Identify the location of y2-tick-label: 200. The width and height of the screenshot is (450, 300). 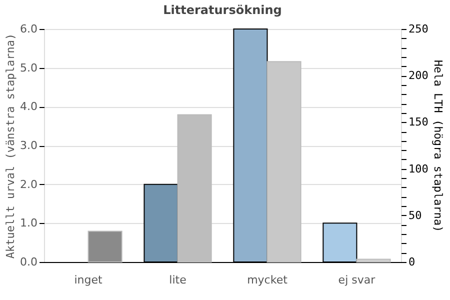
(418, 75).